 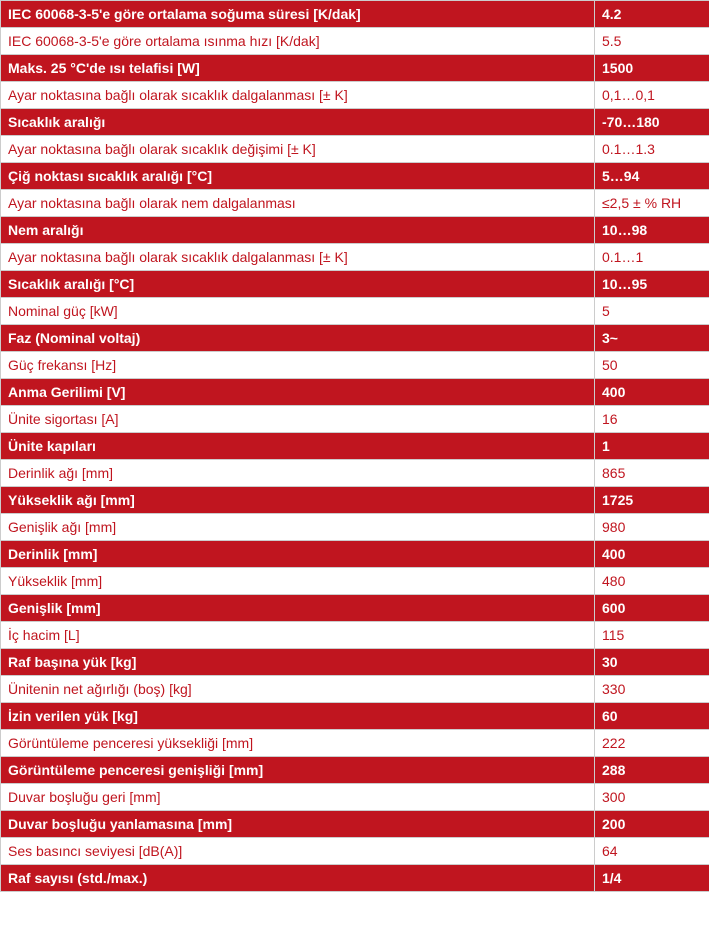 What do you see at coordinates (651, 581) in the screenshot?
I see `spec-value: 480` at bounding box center [651, 581].